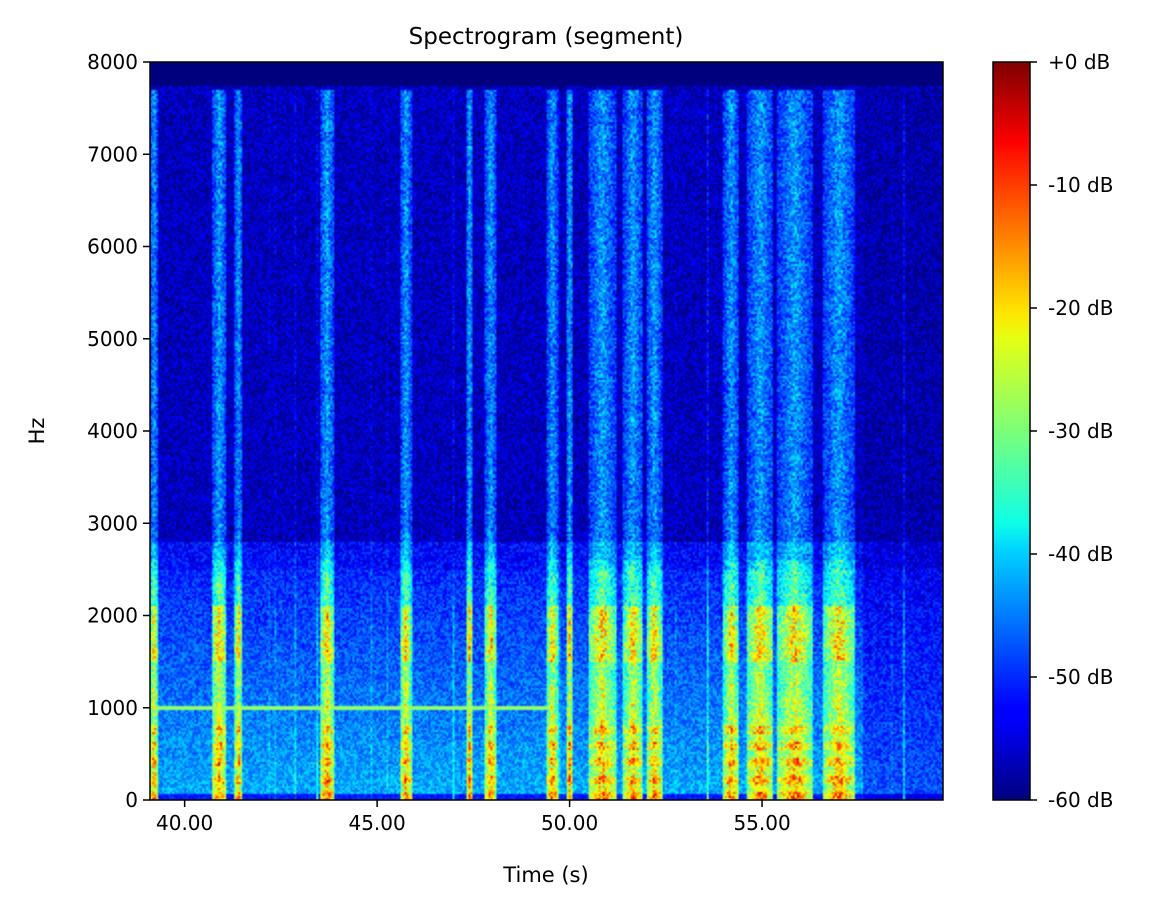 This screenshot has height=908, width=1160. I want to click on y-axis-label: Hz, so click(37, 431).